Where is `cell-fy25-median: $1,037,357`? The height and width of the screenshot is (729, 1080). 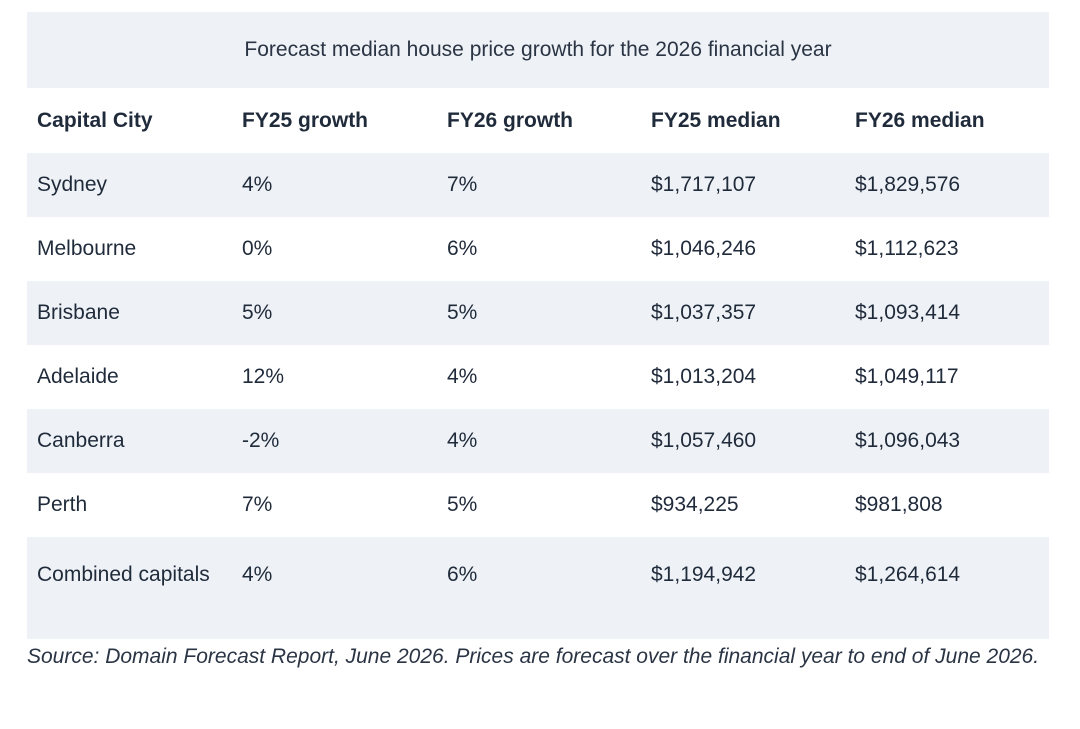 cell-fy25-median: $1,037,357 is located at coordinates (743, 313).